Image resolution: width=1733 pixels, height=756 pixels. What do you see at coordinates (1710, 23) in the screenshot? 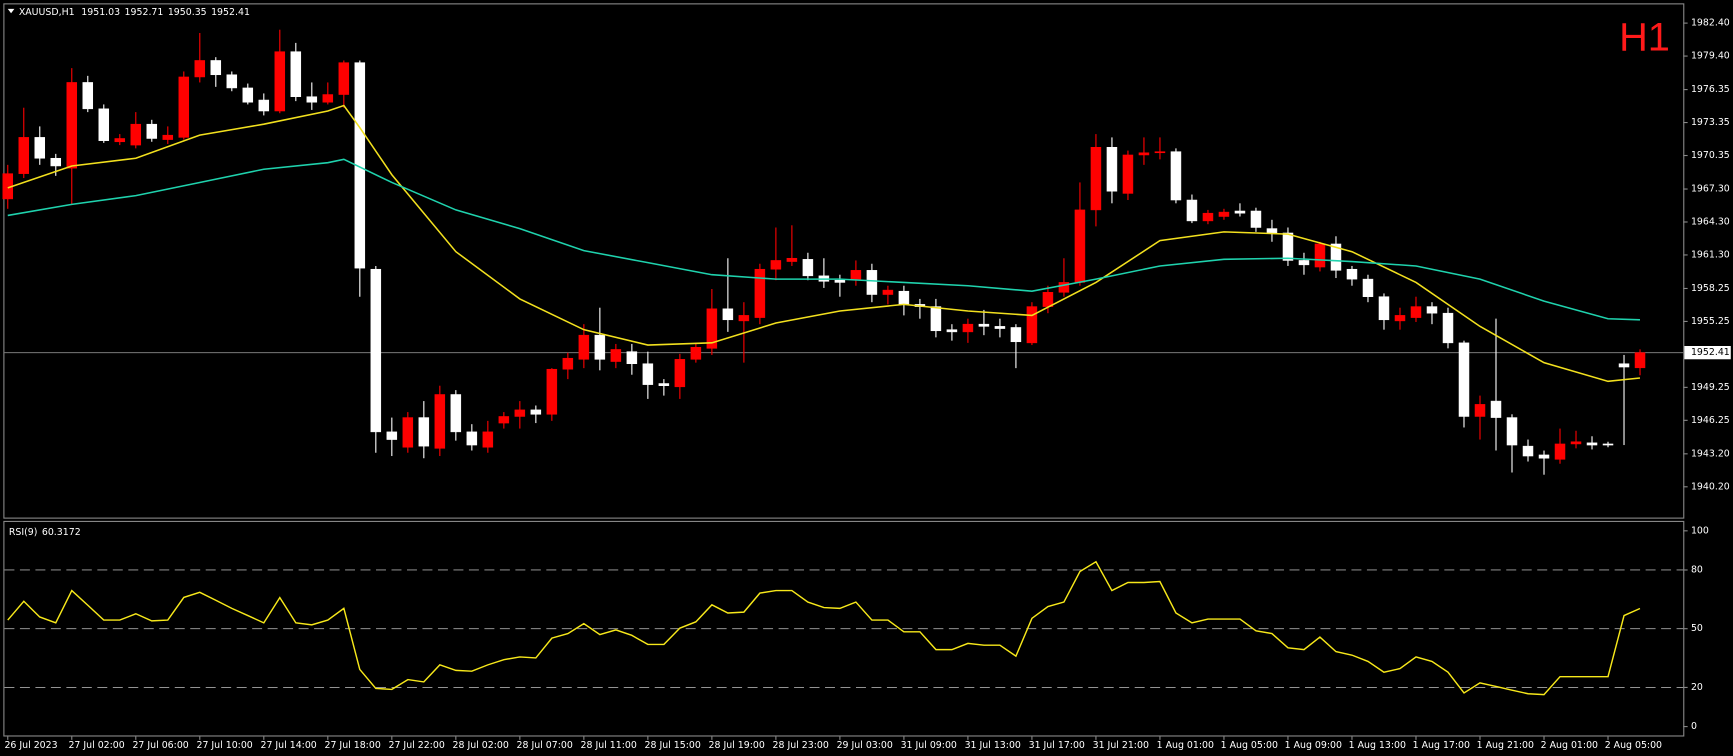
I see `y-tick-label: 1982.40` at bounding box center [1710, 23].